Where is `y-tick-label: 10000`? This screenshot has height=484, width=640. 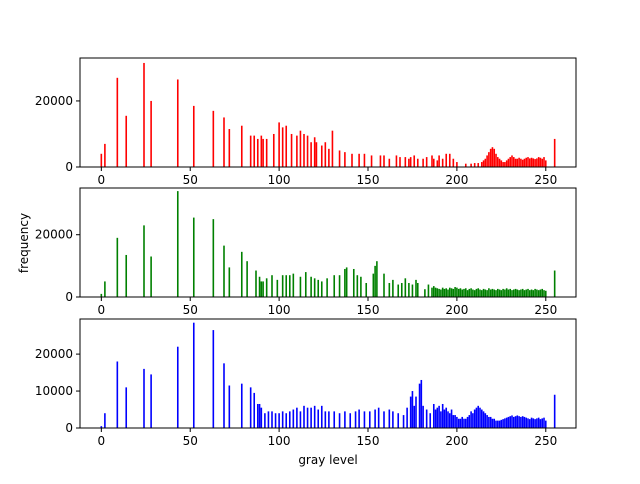 y-tick-label: 10000 is located at coordinates (54, 391).